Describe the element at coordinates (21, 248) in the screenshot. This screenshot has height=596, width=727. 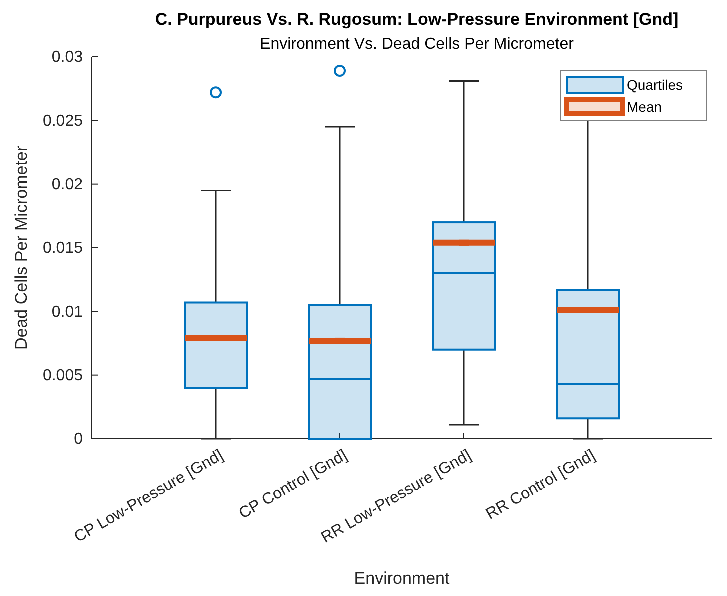
I see `y-axis-title: Dead Cells Per Micrometer` at that location.